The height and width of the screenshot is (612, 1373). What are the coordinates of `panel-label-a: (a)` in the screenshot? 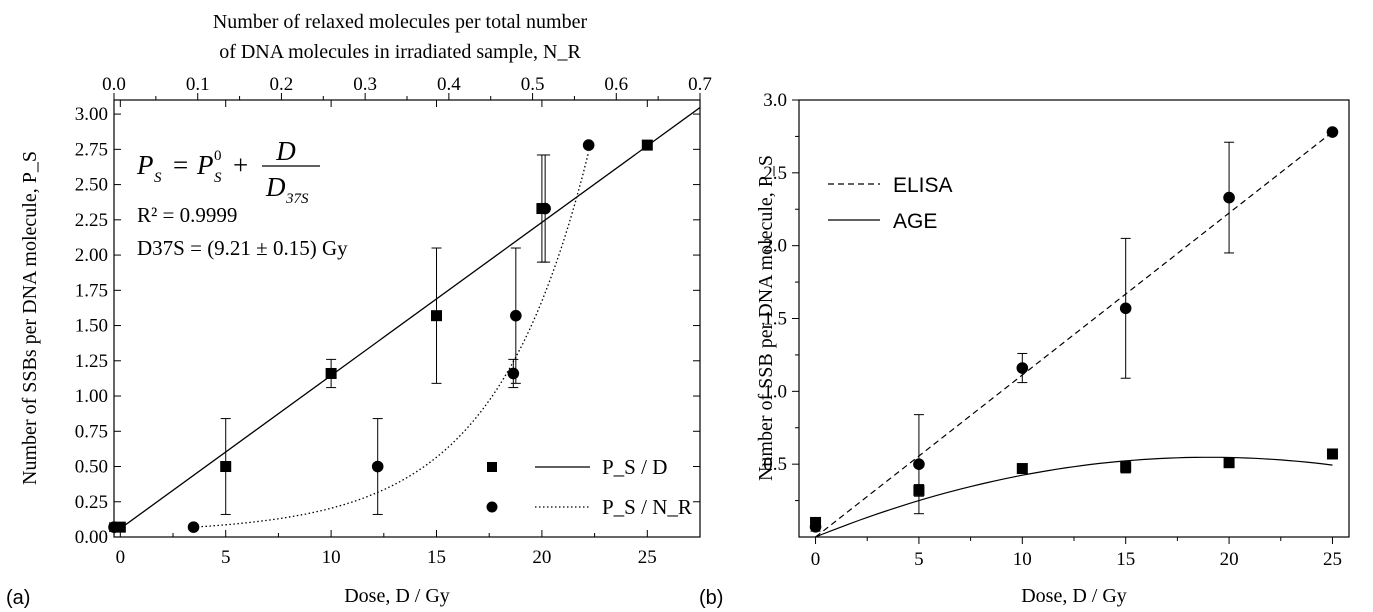 It's located at (18, 598).